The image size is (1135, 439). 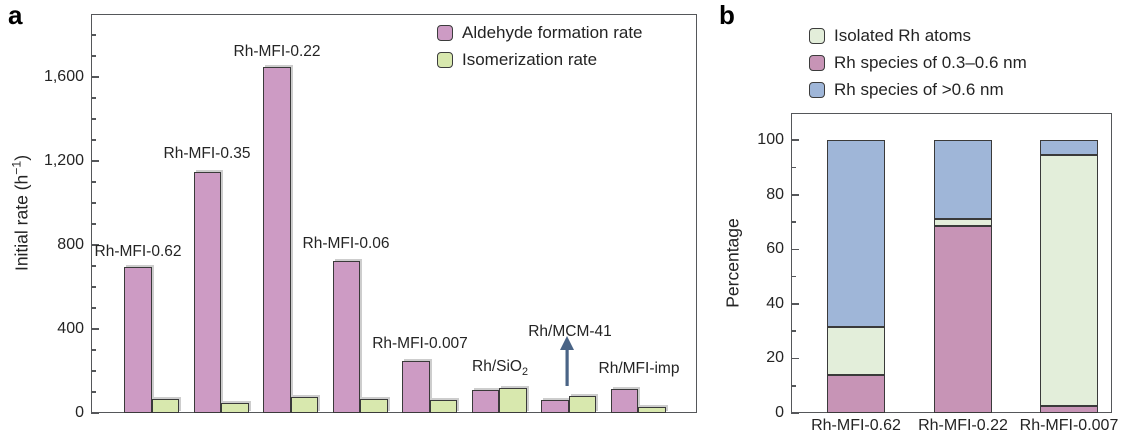 What do you see at coordinates (346, 243) in the screenshot?
I see `panel-a-bar-annotation-3: Rh-MFI-0.06` at bounding box center [346, 243].